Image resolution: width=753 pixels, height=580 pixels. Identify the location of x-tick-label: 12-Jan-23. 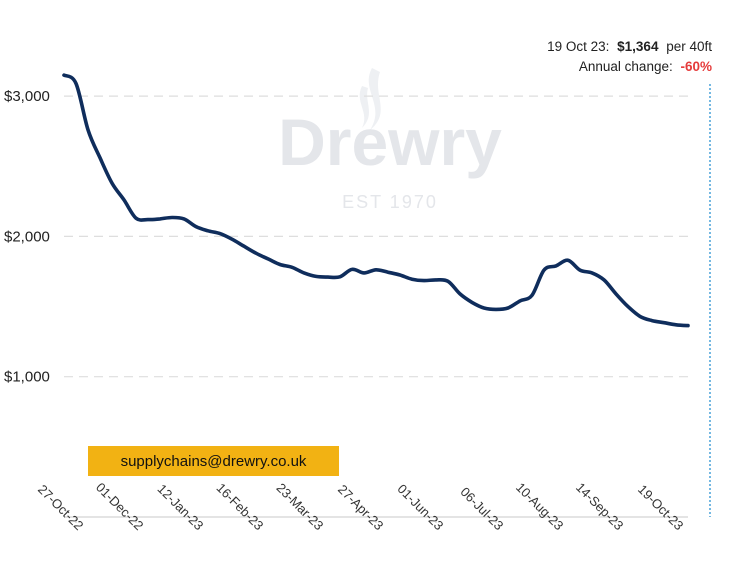
(180, 507).